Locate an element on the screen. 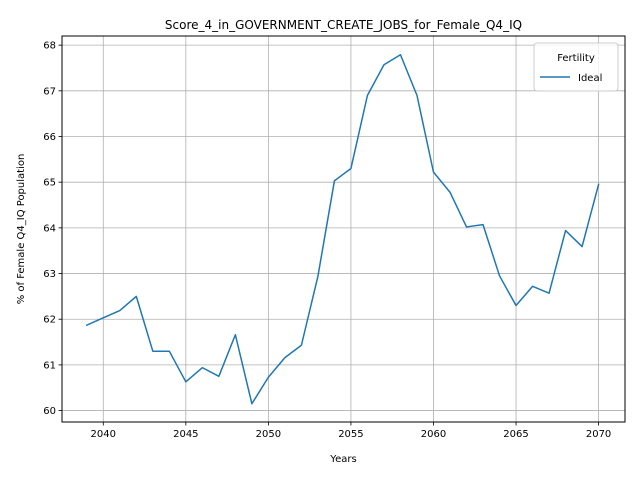  x-tick-label: 2065 is located at coordinates (515, 434).